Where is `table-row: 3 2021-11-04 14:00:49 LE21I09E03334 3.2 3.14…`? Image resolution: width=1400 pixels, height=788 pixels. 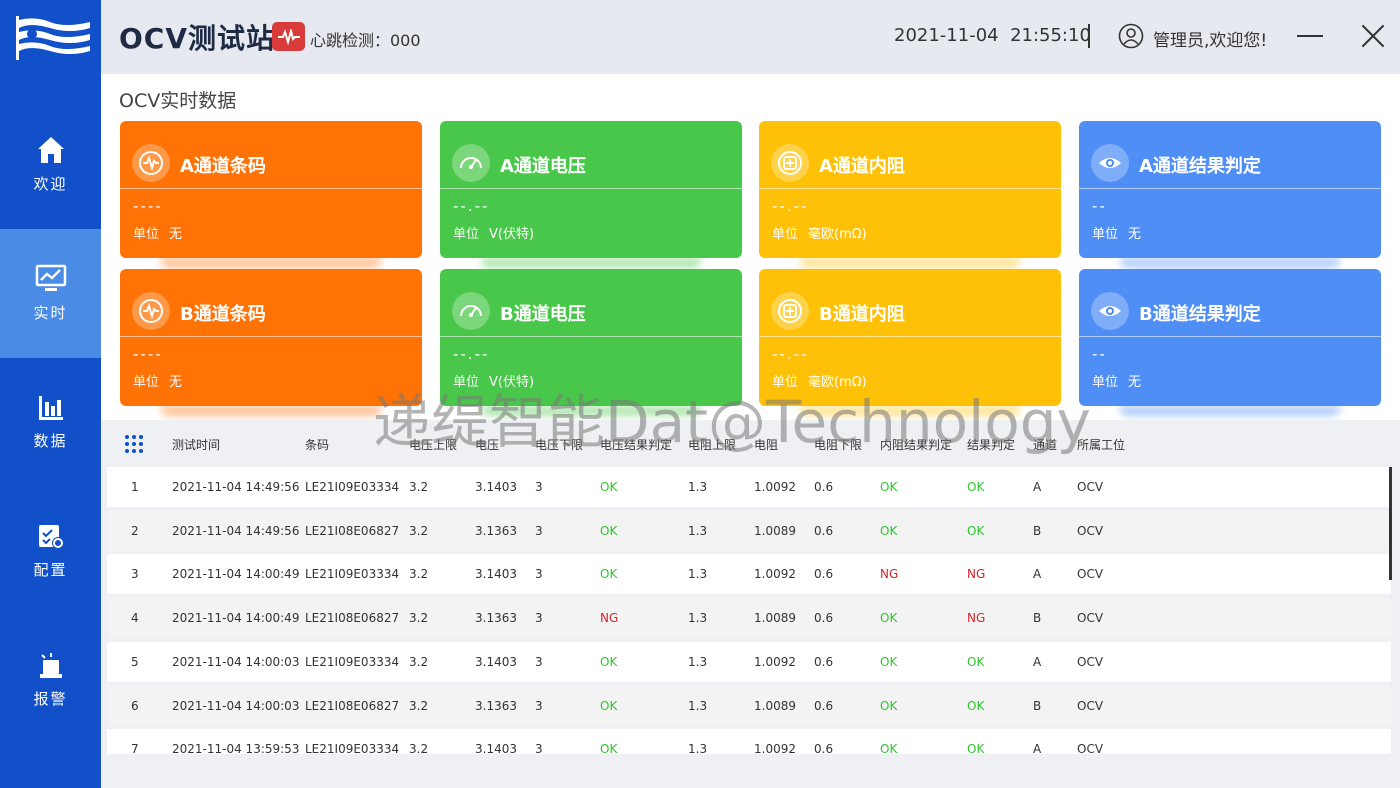
table-row: 3 2021-11-04 14:00:49 LE21I09E03334 3.2 3.14… is located at coordinates (749, 574).